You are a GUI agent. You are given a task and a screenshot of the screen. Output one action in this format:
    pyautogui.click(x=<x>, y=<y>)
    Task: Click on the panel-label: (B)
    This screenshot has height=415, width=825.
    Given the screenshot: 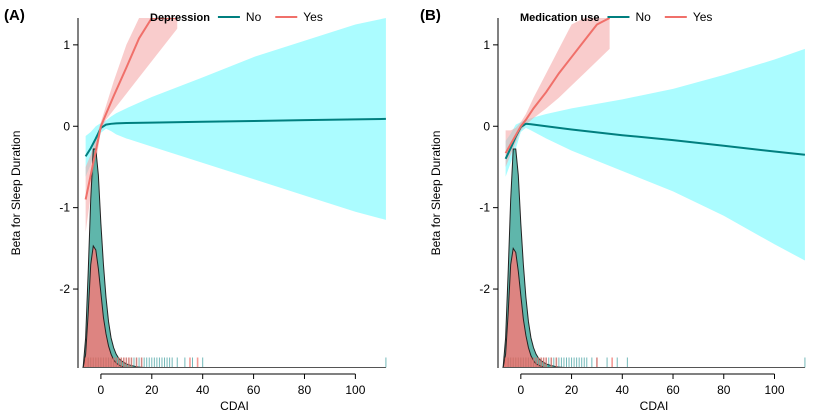 What is the action you would take?
    pyautogui.click(x=430, y=15)
    